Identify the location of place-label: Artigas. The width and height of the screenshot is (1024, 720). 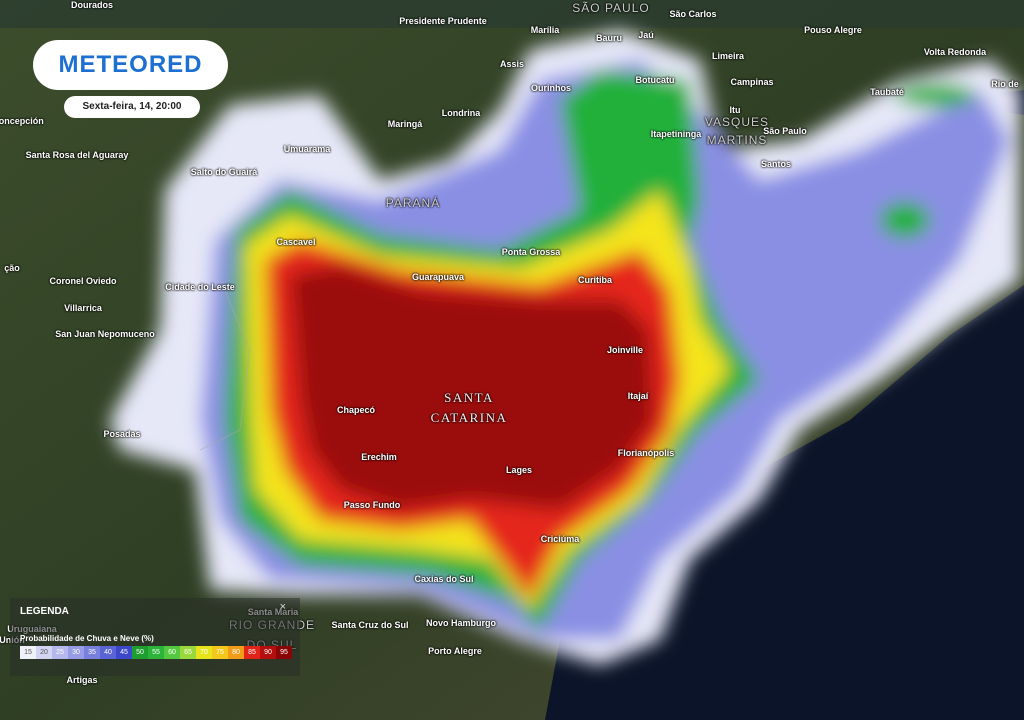
(82, 680).